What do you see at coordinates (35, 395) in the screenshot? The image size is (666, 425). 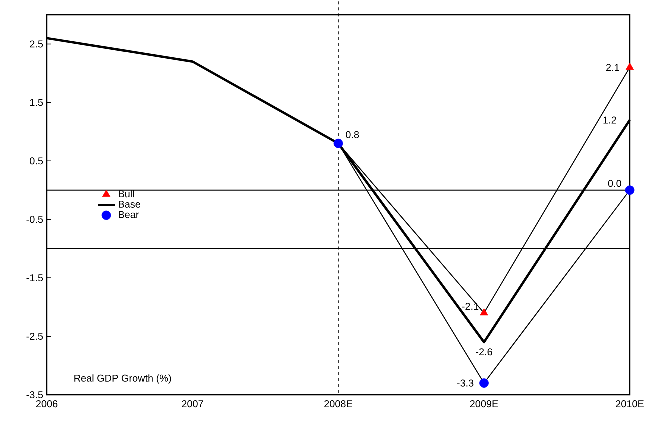 I see `y-tick-label: -3.5` at bounding box center [35, 395].